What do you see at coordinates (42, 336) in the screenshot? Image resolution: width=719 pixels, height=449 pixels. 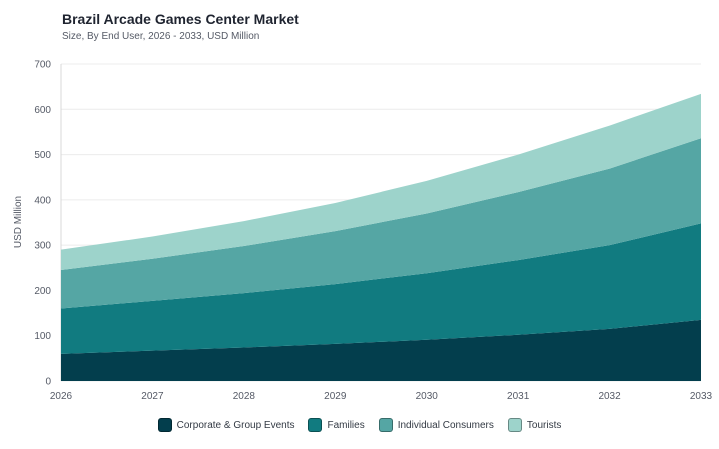 I see `y-tick-label: 100` at bounding box center [42, 336].